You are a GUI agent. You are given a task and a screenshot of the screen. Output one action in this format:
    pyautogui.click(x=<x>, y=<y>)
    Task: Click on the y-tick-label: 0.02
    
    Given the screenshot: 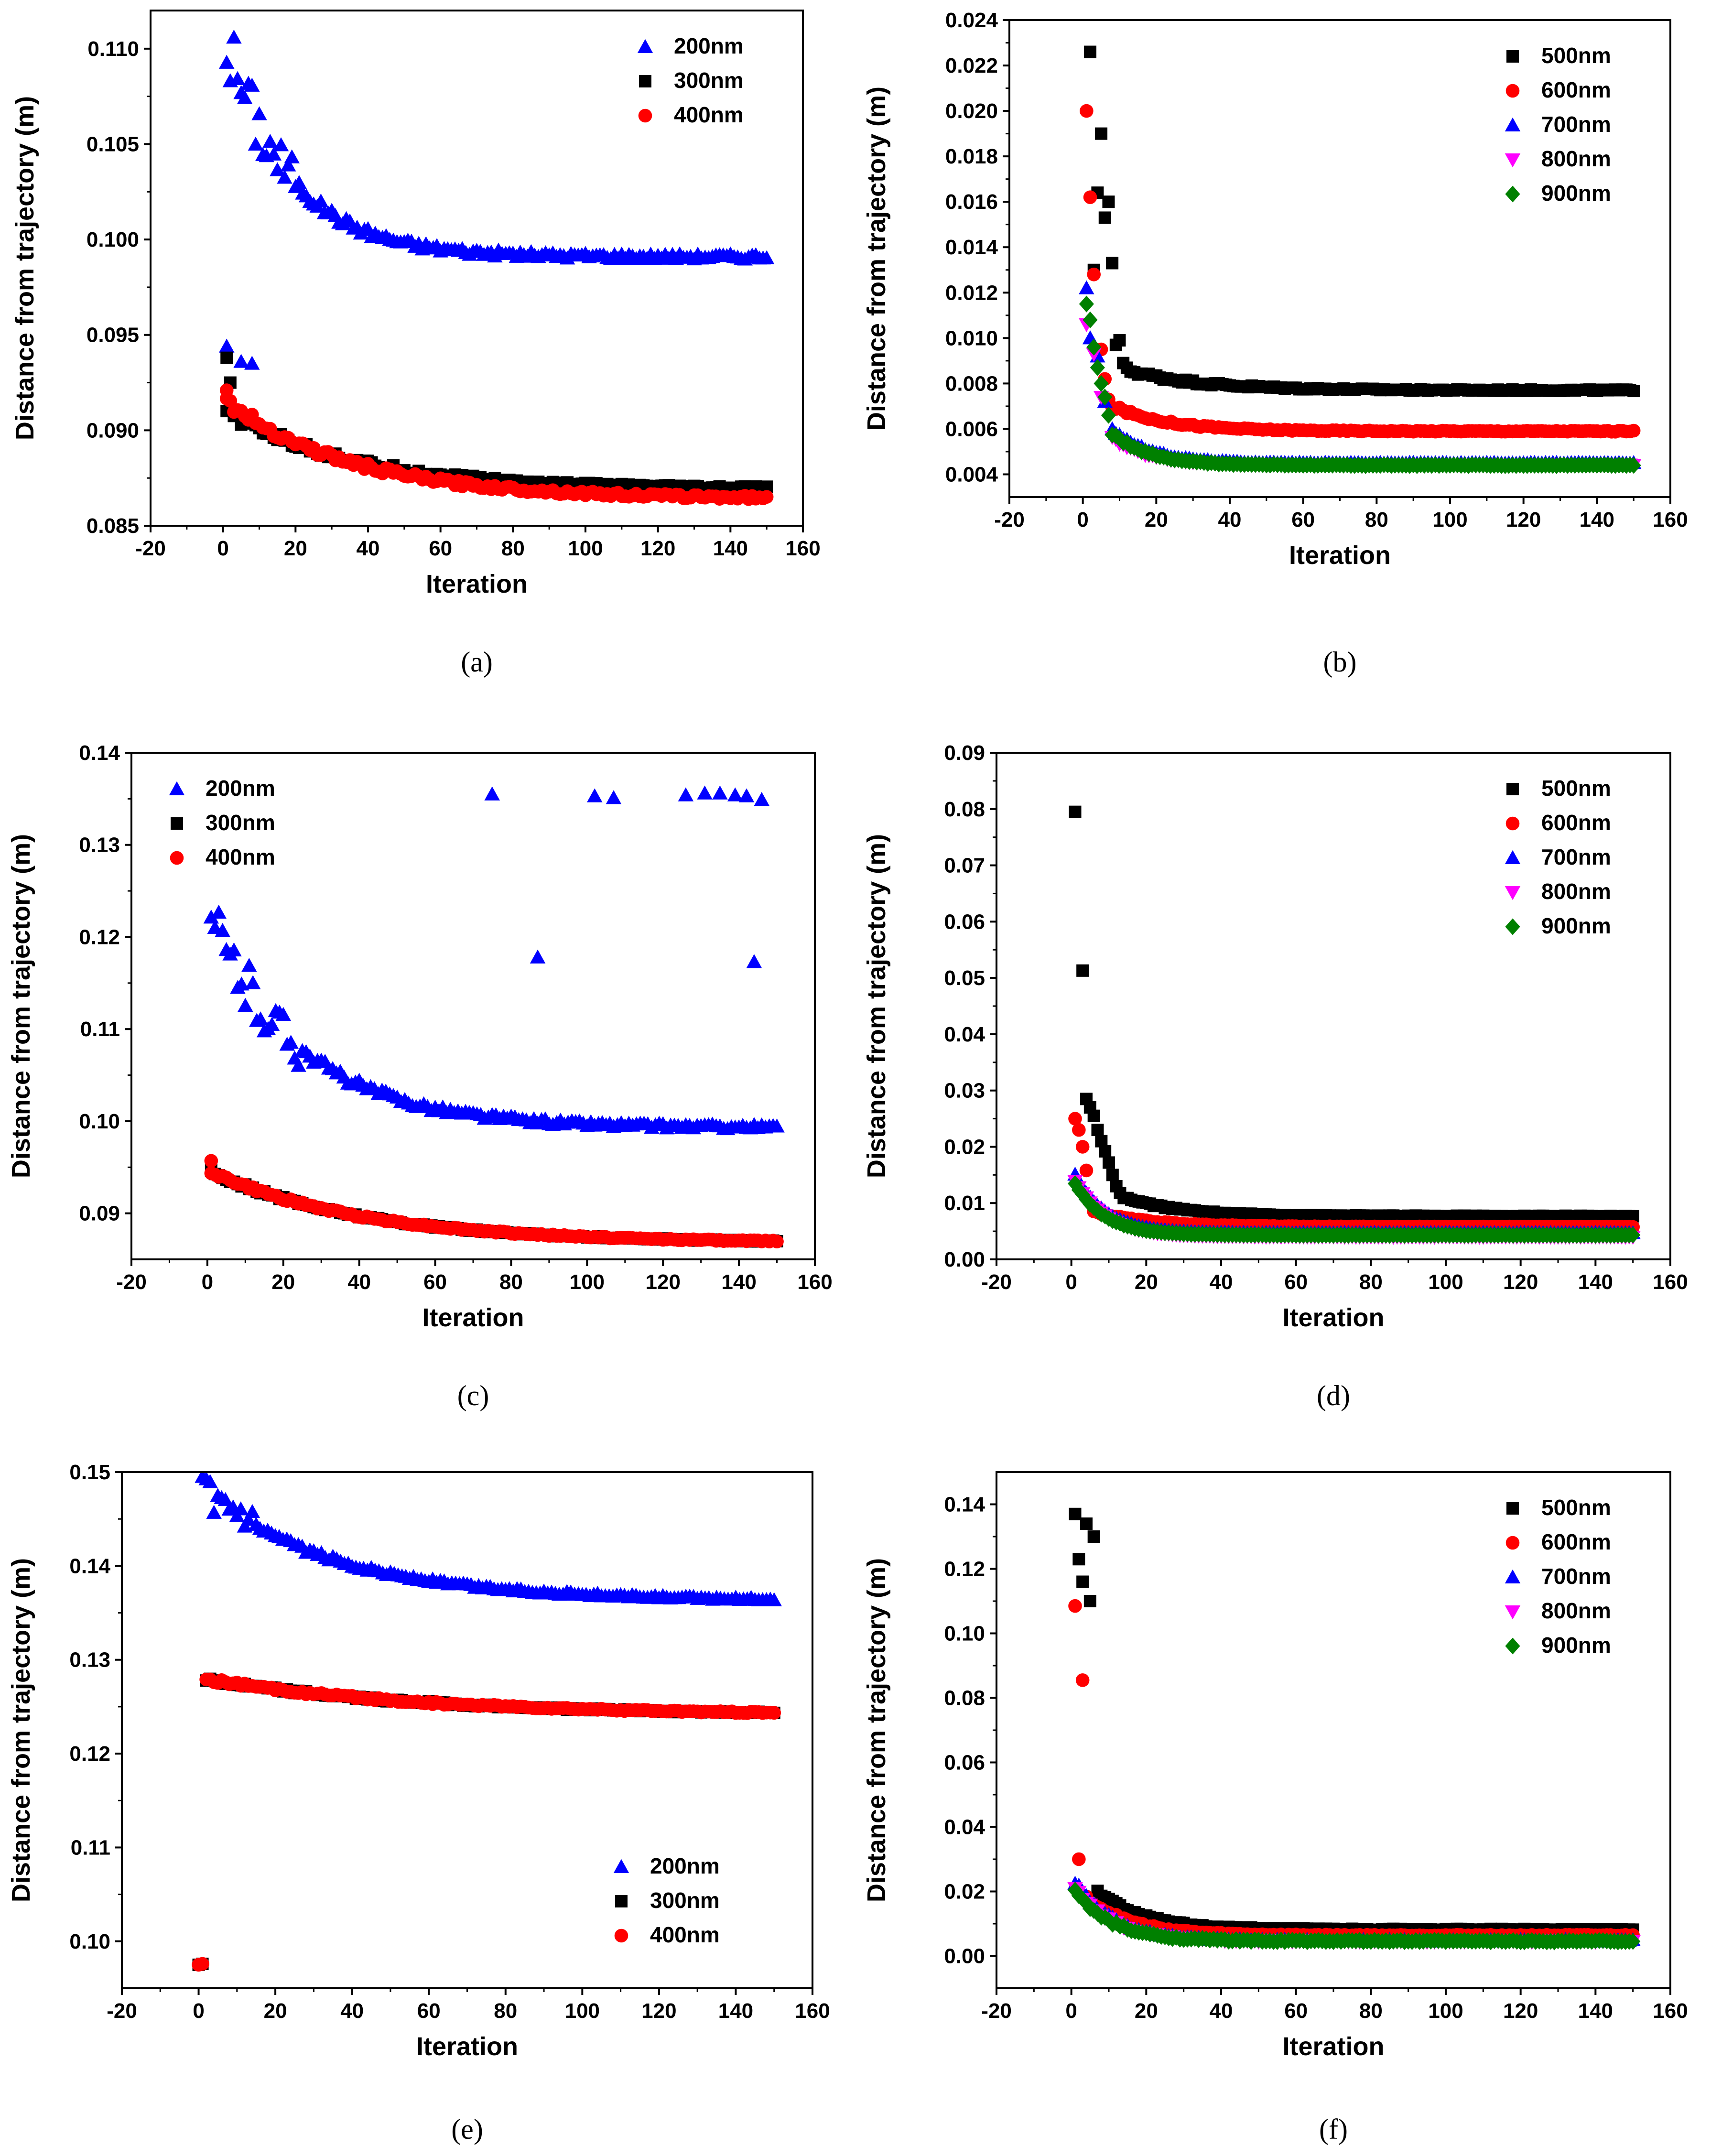 What is the action you would take?
    pyautogui.click(x=964, y=1147)
    